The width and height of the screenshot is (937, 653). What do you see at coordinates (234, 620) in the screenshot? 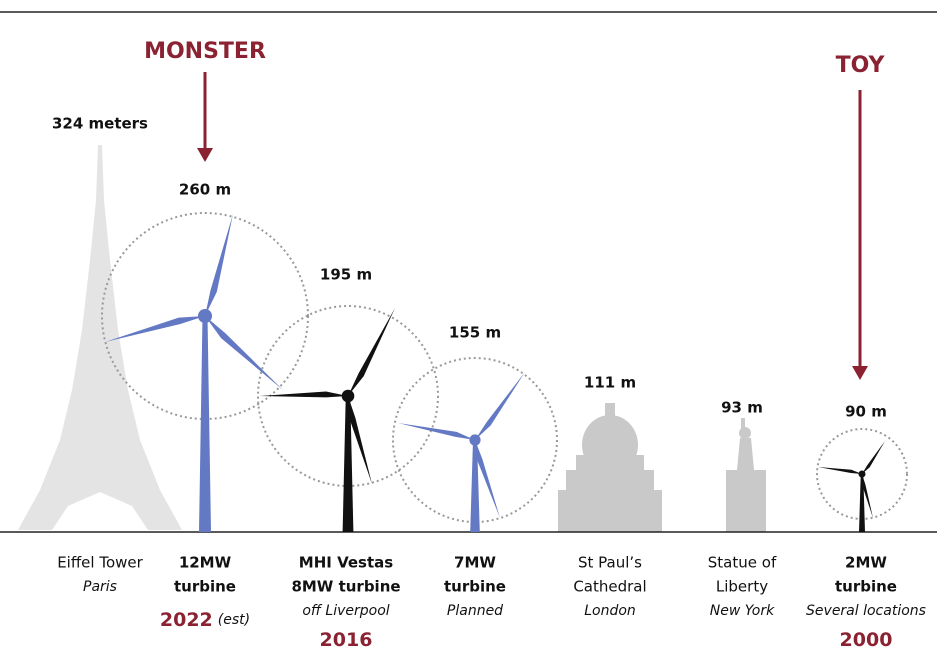
I see `year-note: (est)` at bounding box center [234, 620].